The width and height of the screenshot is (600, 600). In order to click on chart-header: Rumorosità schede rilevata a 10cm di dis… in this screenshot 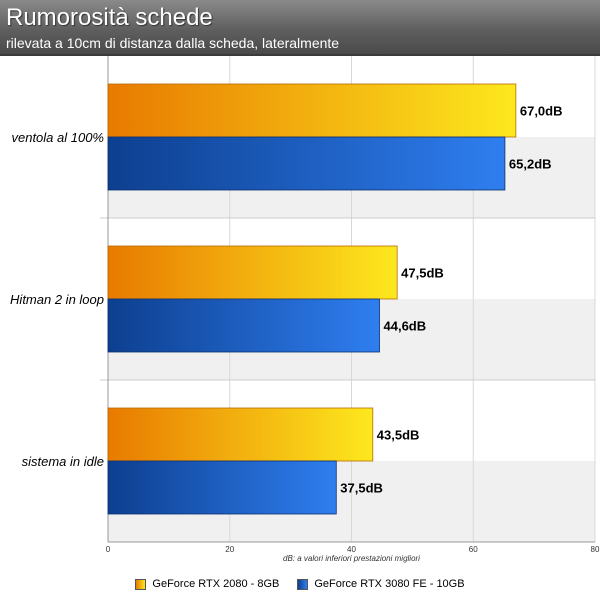, I will do `click(300, 28)`.